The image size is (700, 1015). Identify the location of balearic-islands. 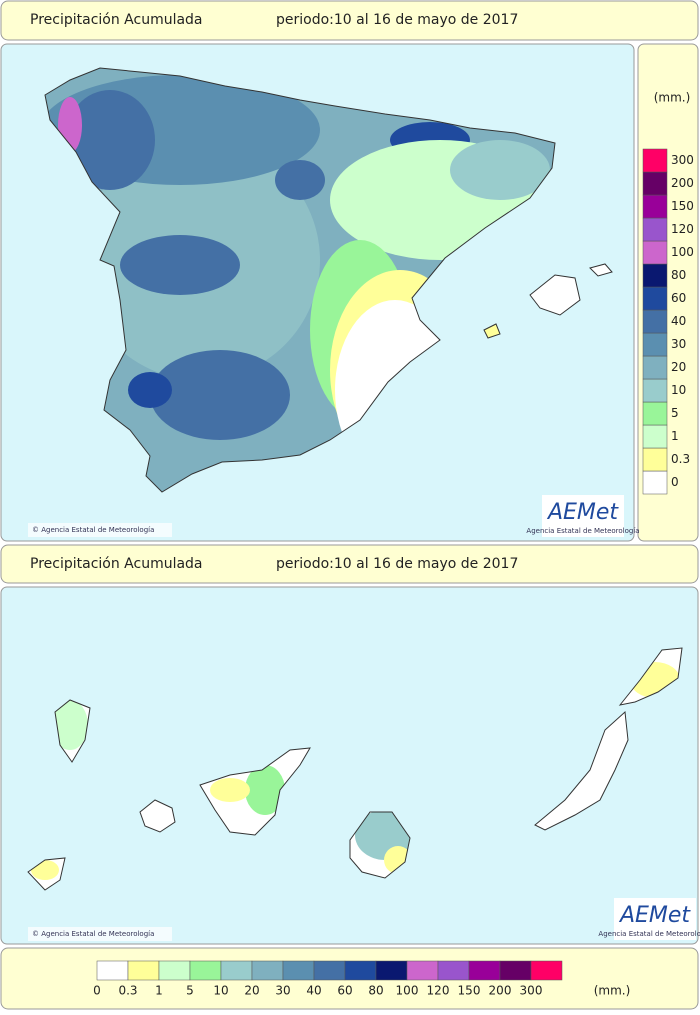
(548, 301).